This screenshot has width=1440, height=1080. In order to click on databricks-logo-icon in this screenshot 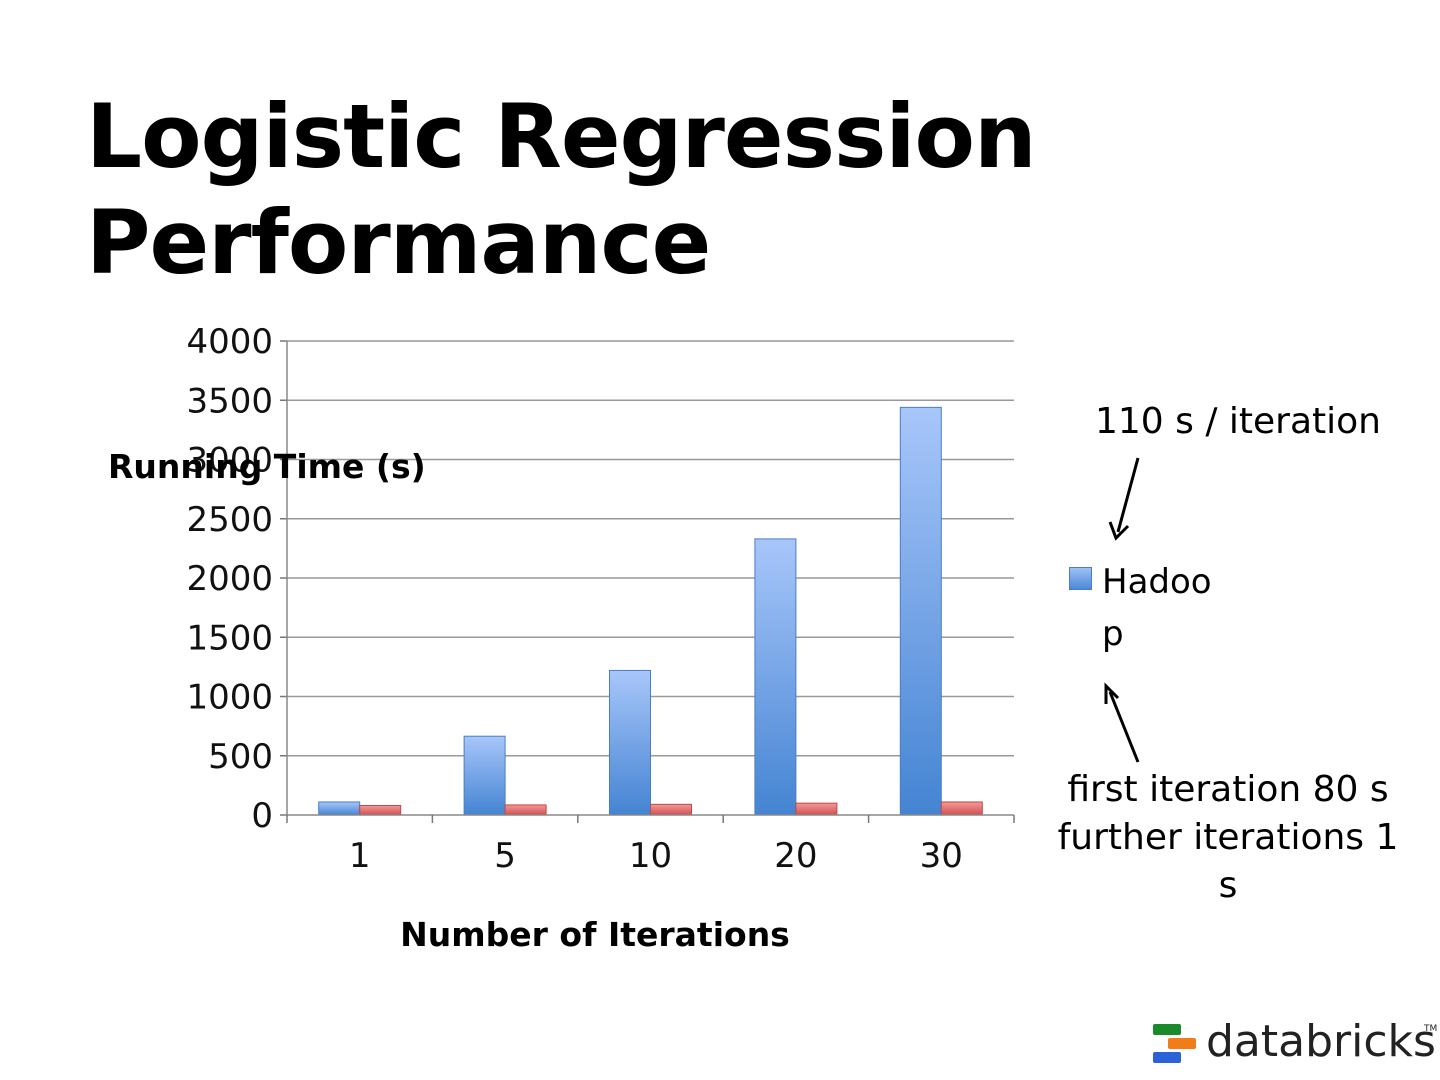, I will do `click(1174, 1043)`.